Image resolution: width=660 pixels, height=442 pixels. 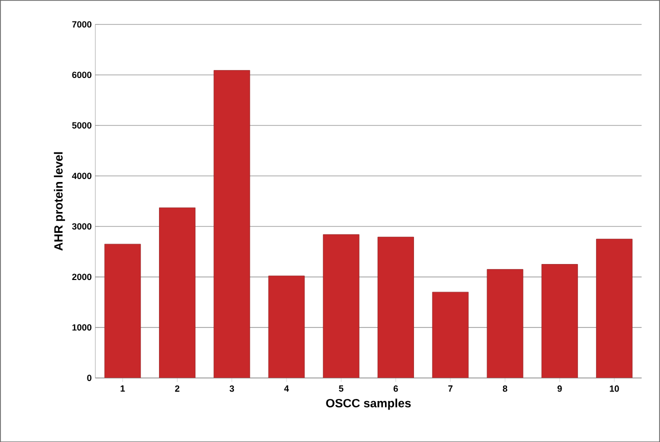 What do you see at coordinates (177, 388) in the screenshot?
I see `x-tick-label: 2` at bounding box center [177, 388].